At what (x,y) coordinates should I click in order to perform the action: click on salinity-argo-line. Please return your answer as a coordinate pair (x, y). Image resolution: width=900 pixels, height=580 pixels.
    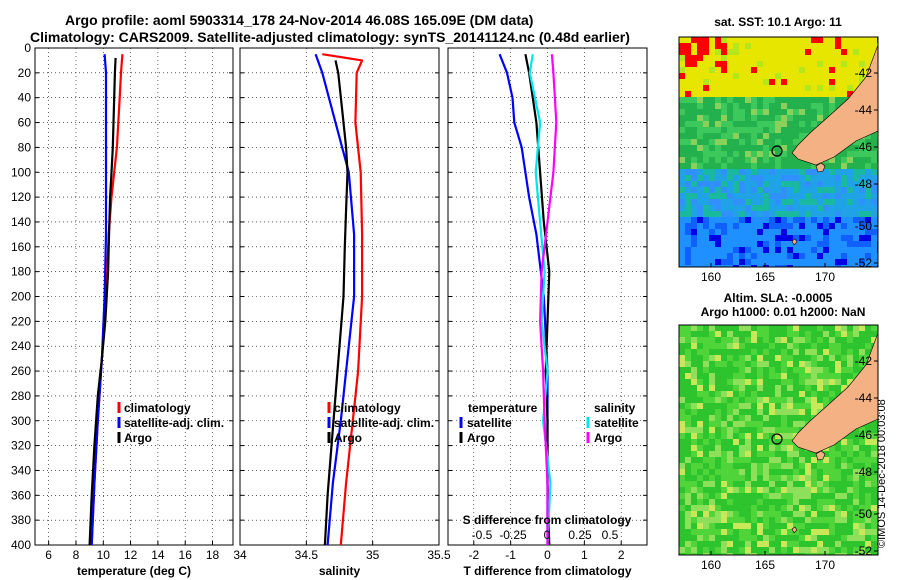
    Looking at the image, I should click on (548, 299).